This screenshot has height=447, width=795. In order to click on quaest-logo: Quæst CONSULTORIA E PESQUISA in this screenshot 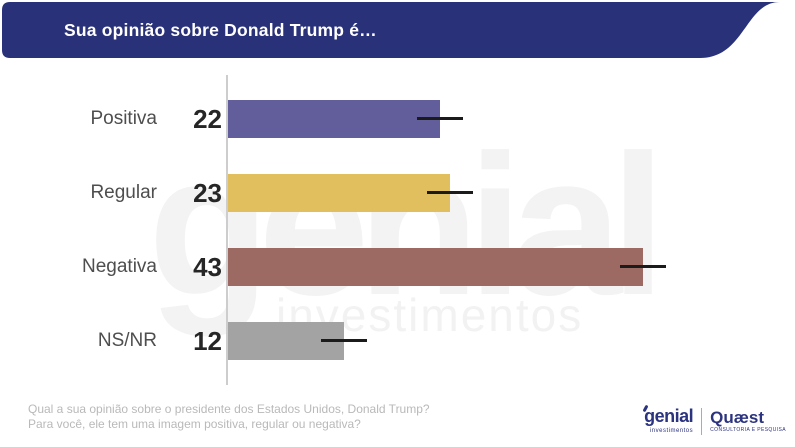, I will do `click(748, 420)`.